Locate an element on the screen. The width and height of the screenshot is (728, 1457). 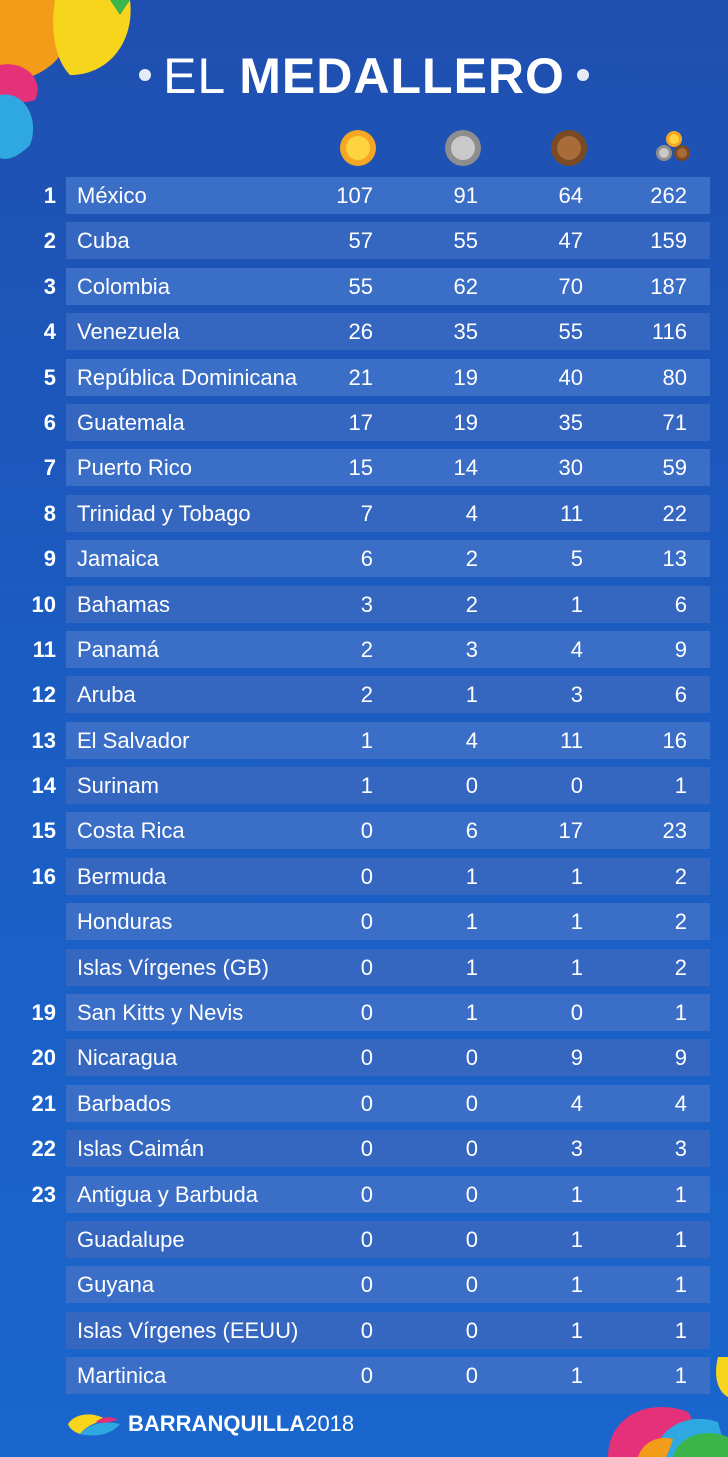
bottom-right-decoration is located at coordinates (668, 1407).